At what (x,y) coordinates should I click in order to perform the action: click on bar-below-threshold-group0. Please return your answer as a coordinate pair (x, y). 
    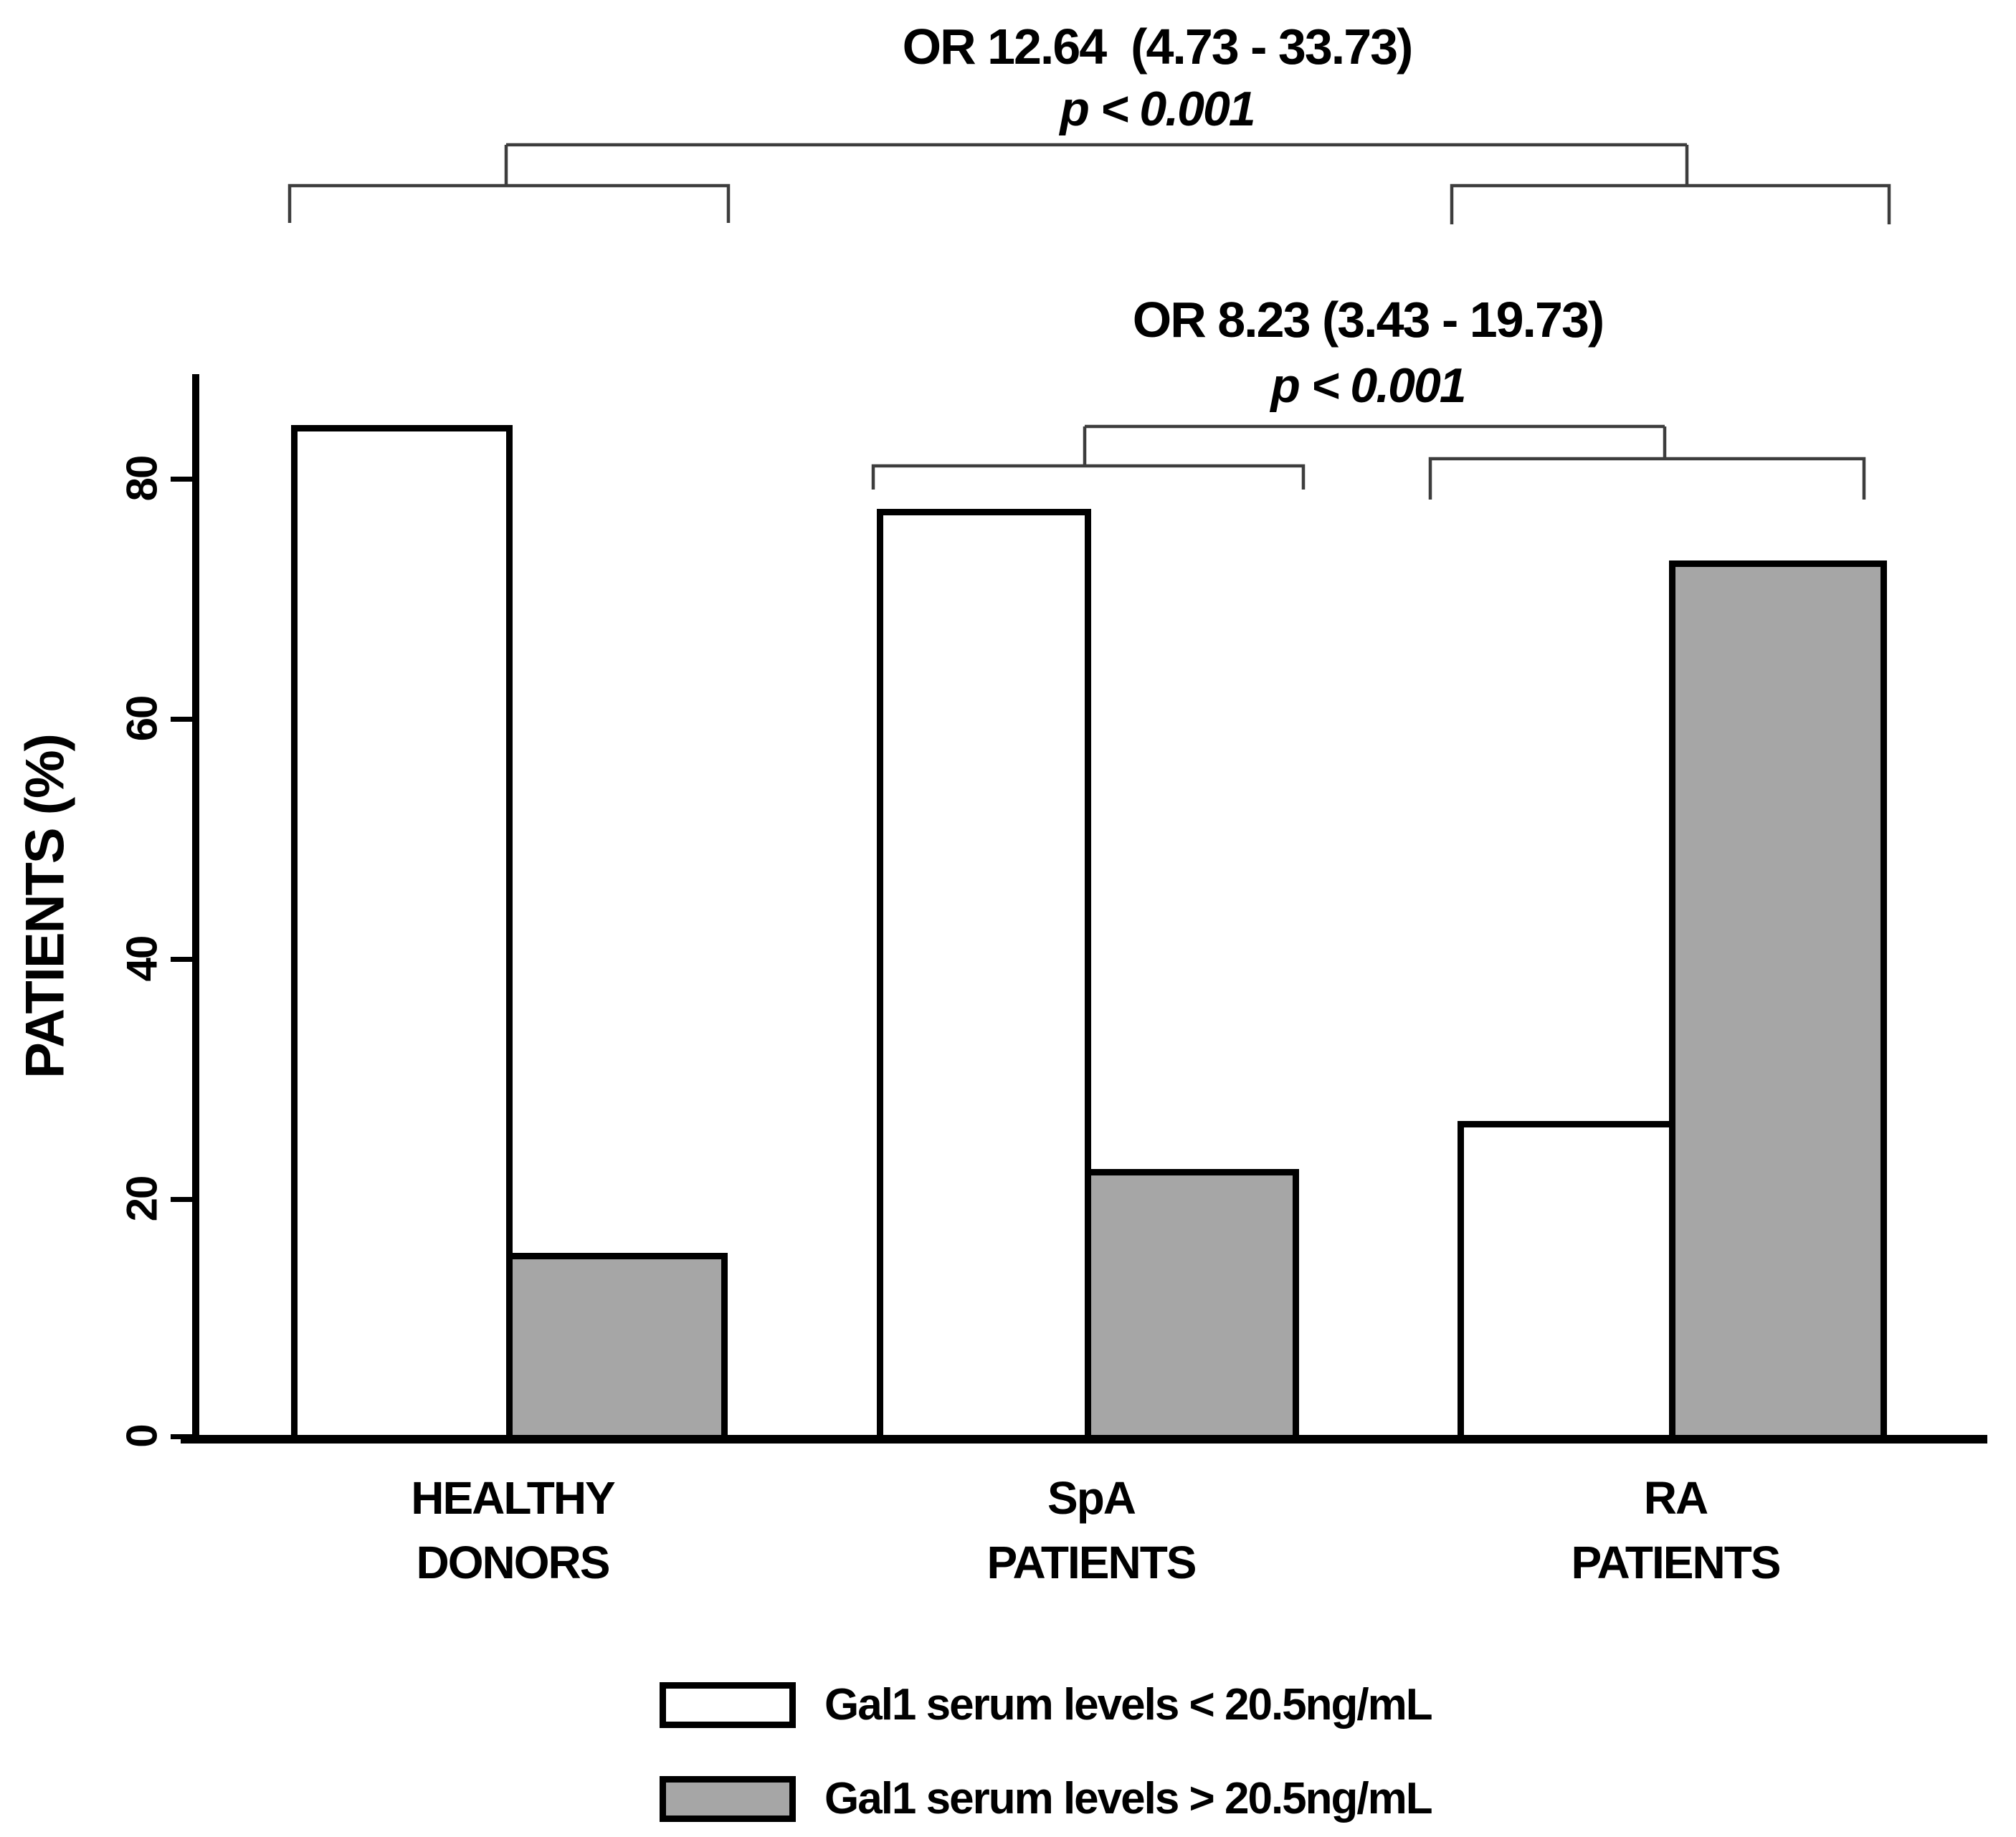
    Looking at the image, I should click on (402, 935).